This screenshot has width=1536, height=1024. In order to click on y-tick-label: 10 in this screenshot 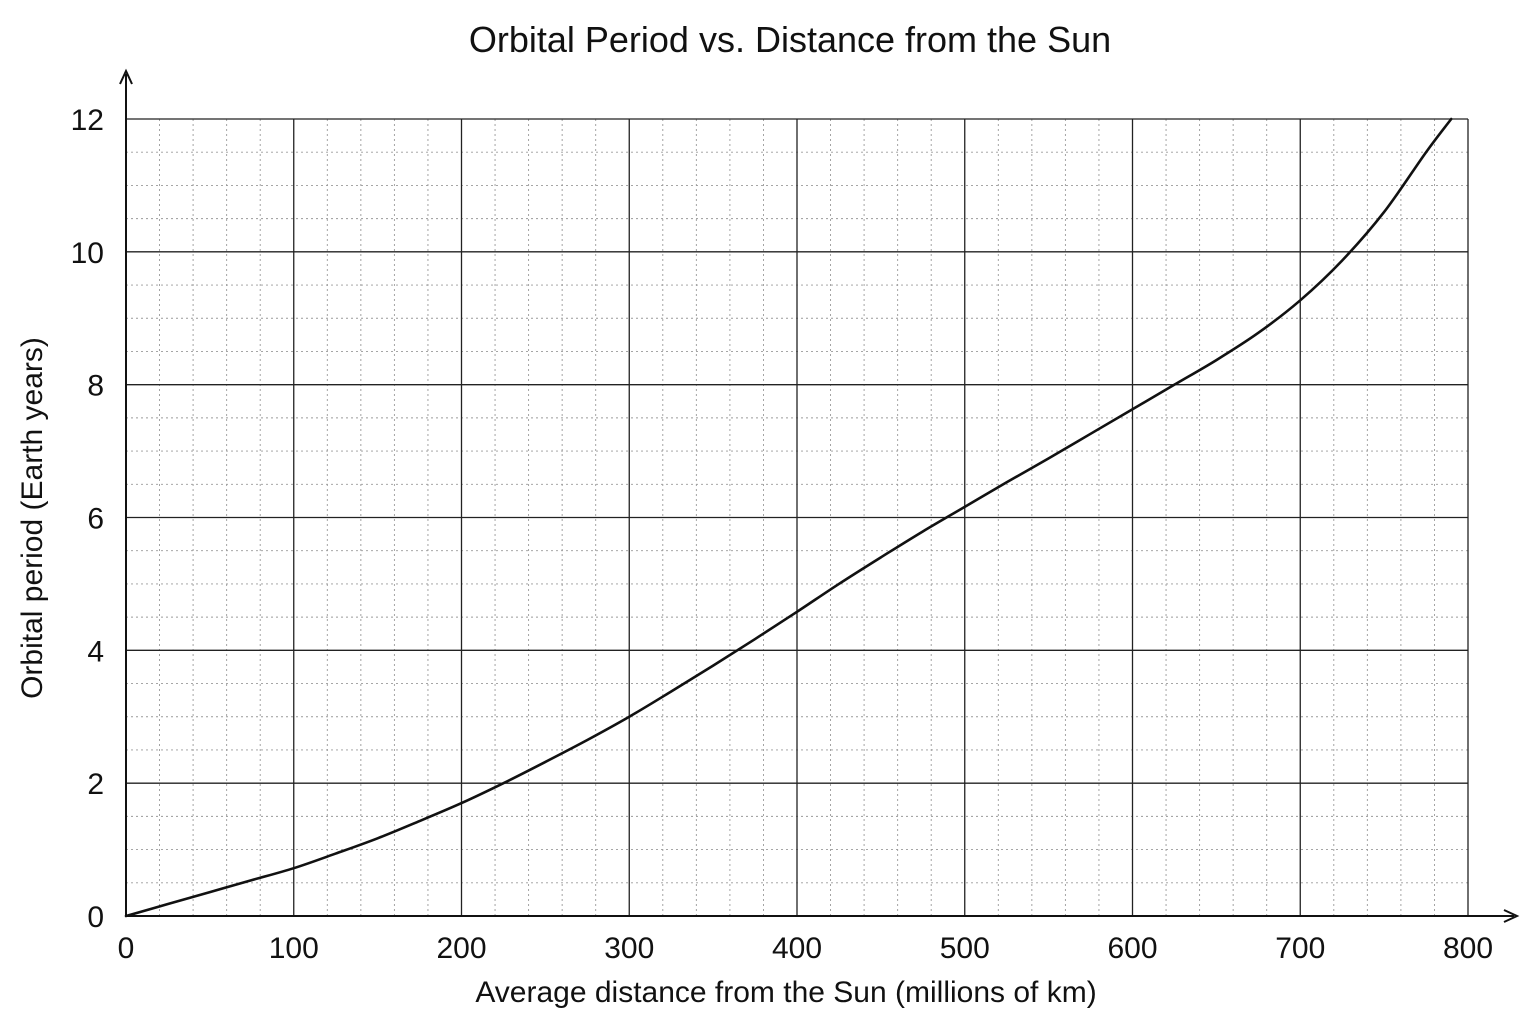, I will do `click(87, 253)`.